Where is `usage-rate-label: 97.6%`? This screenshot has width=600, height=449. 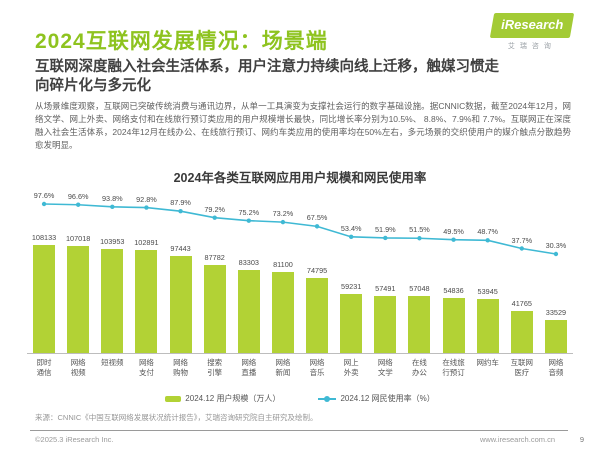 usage-rate-label: 97.6% is located at coordinates (44, 195).